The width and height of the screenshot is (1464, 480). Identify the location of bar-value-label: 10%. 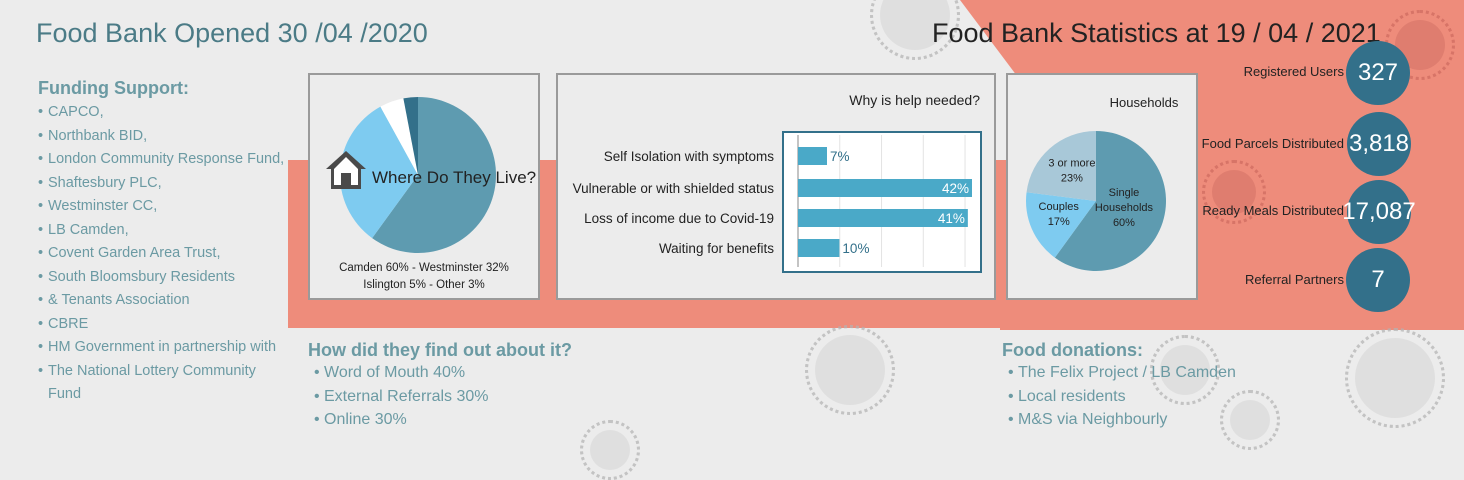
(855, 248).